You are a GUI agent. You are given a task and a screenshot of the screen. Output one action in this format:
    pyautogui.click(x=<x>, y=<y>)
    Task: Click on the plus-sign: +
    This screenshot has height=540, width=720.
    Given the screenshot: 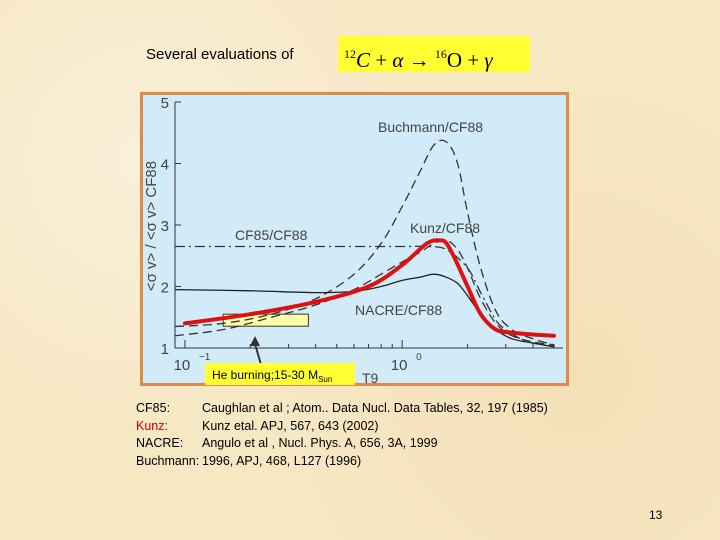 What is the action you would take?
    pyautogui.click(x=381, y=60)
    